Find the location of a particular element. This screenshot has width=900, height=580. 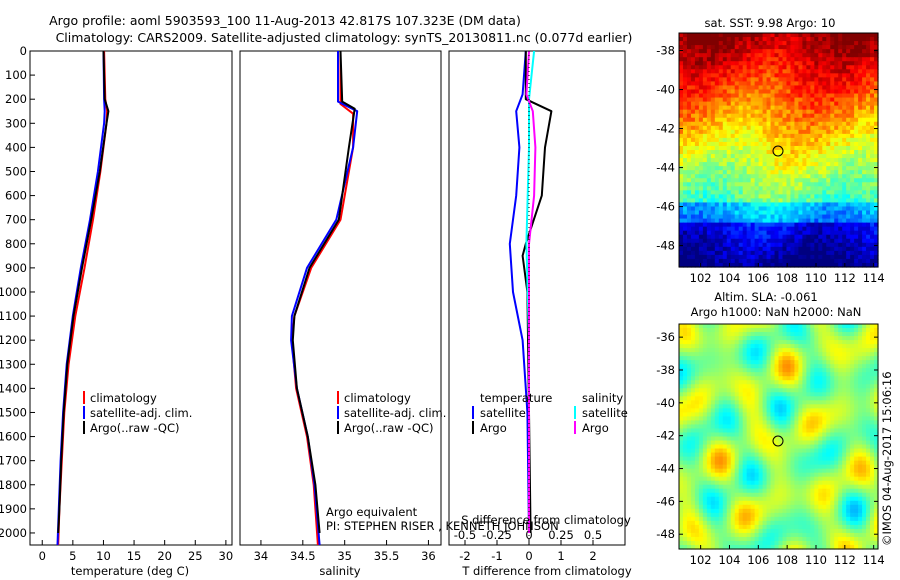

temperature-xlabel: temperature (deg C) is located at coordinates (130, 571).